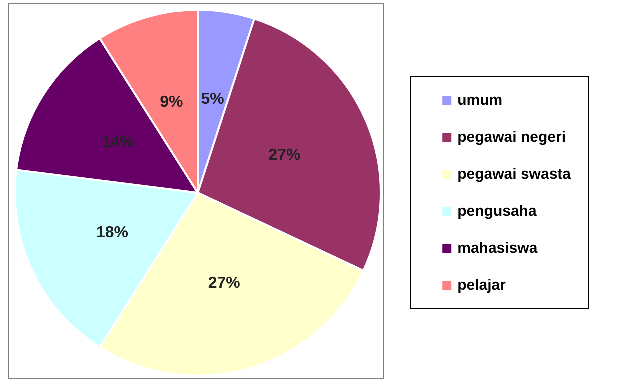 Image resolution: width=629 pixels, height=386 pixels. I want to click on legend-label: umum, so click(480, 100).